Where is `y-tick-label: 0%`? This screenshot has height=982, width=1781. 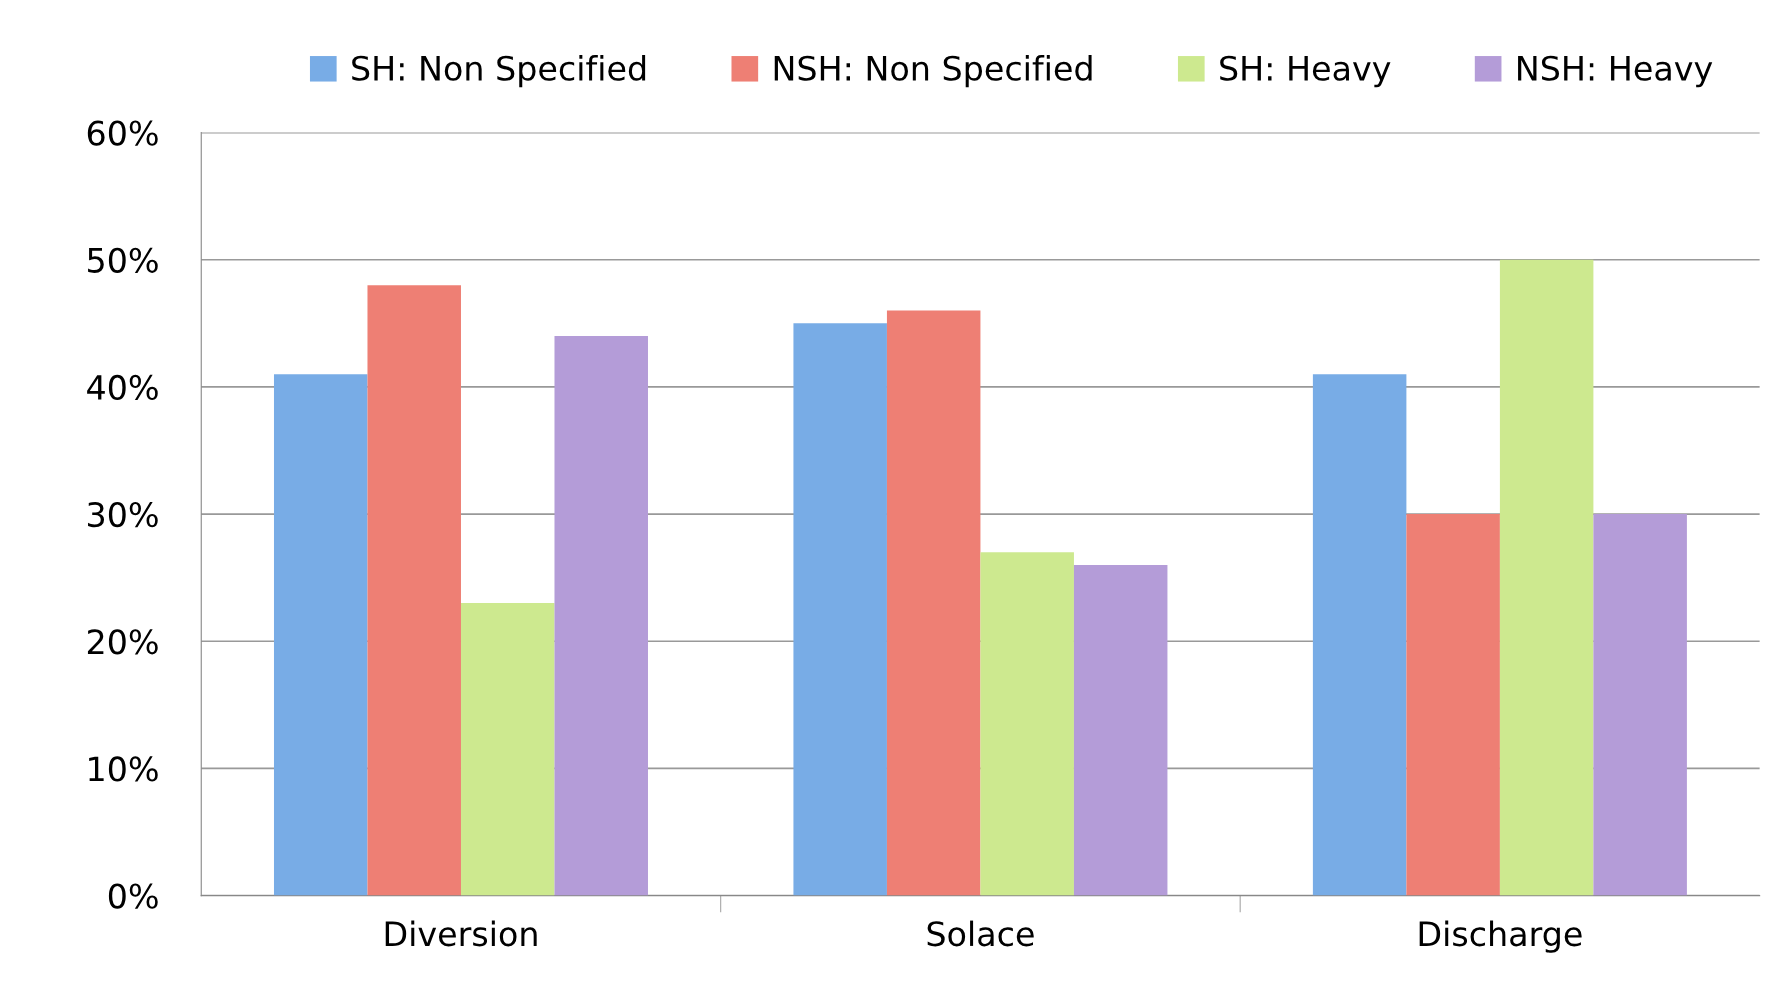 y-tick-label: 0% is located at coordinates (133, 896).